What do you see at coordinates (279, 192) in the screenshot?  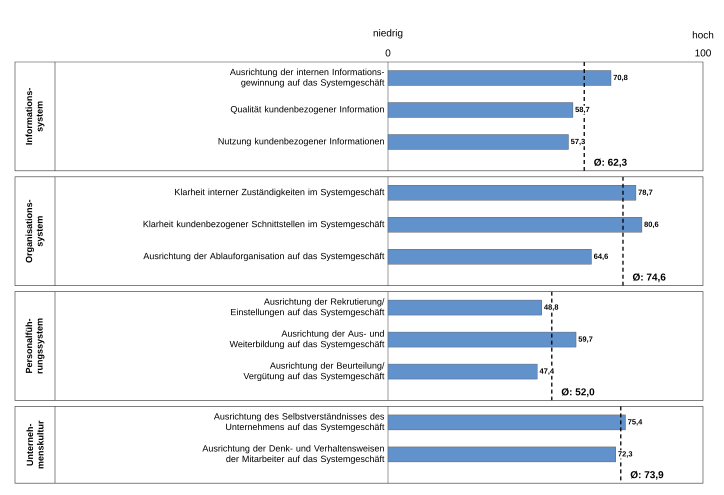 I see `y-tick-label: Klarheit interner Zuständigkeiten im Systemgeschäft` at bounding box center [279, 192].